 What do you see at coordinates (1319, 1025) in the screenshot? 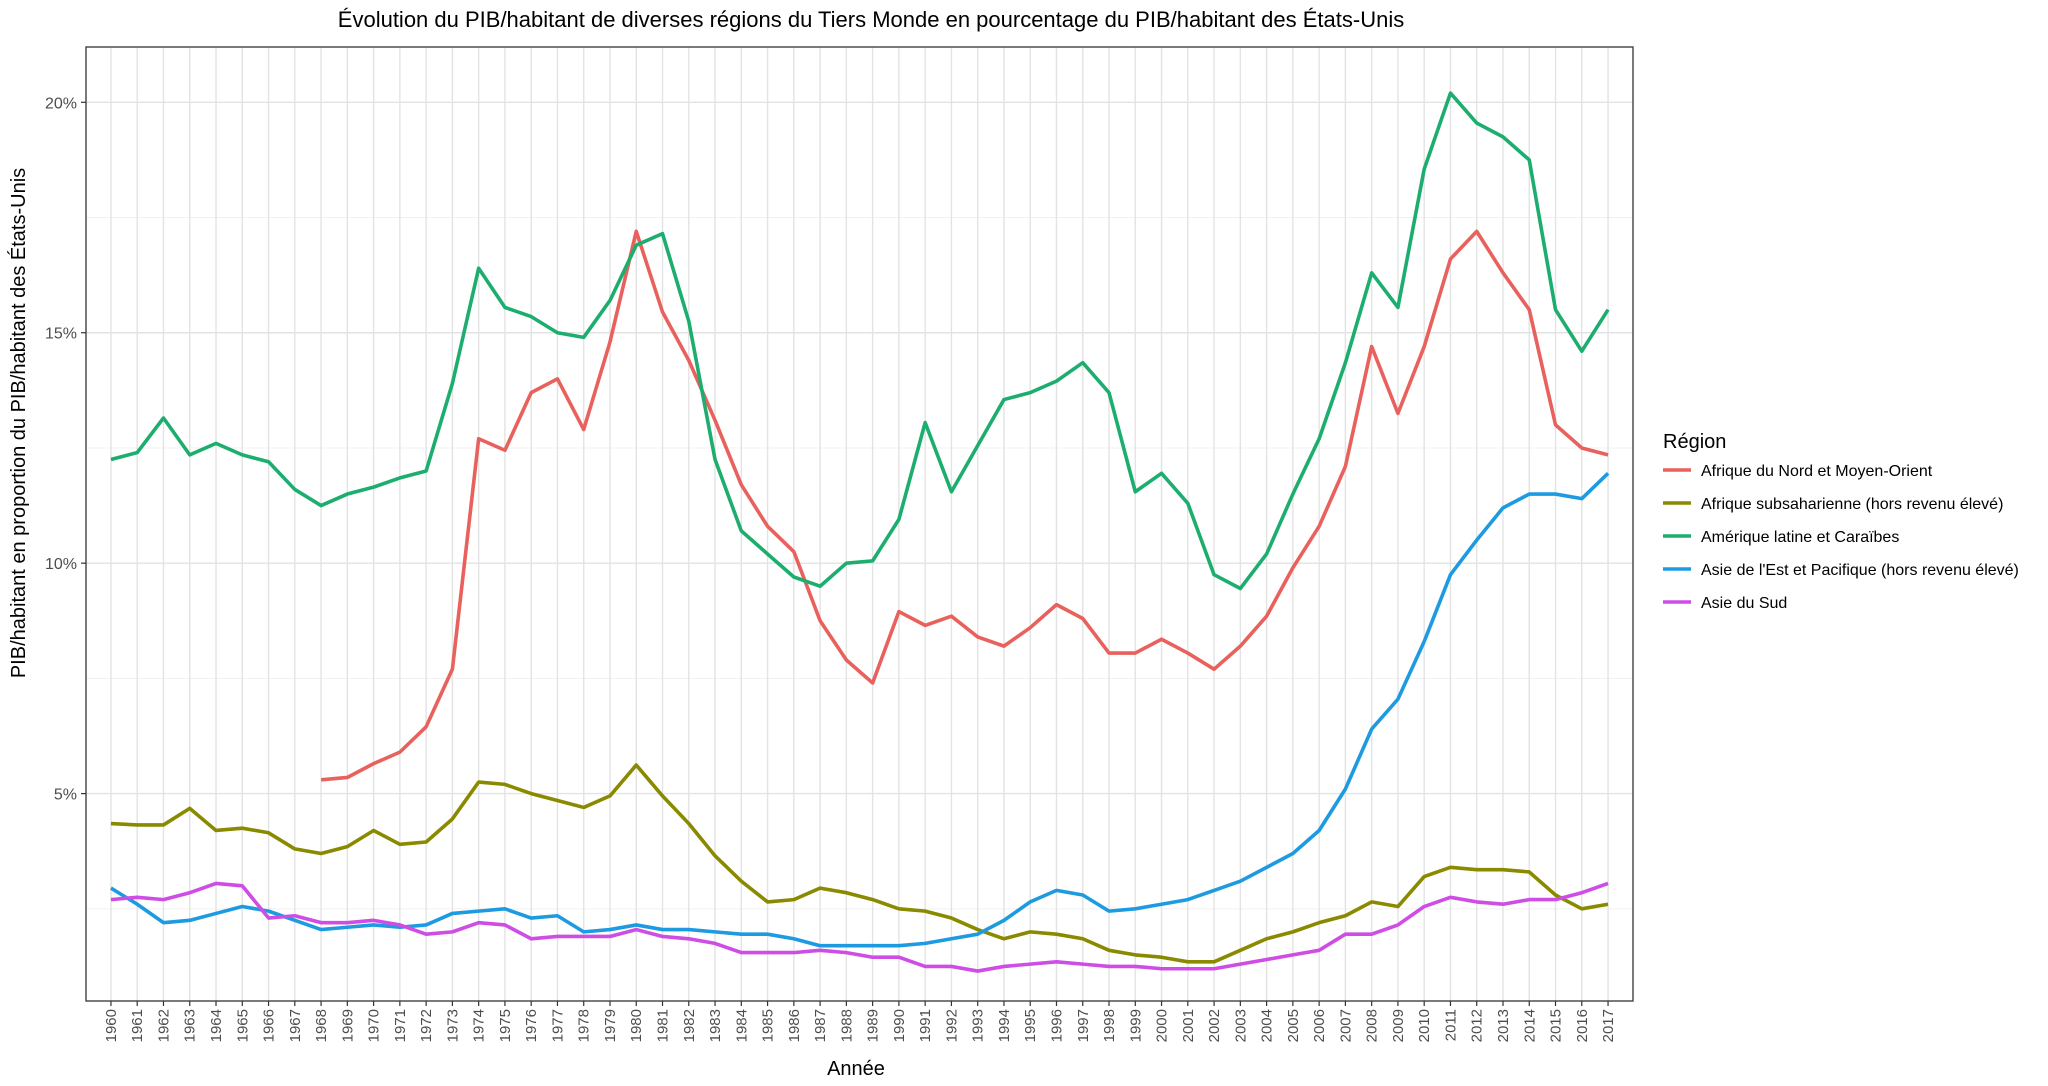
I see `x-tick-label: 2006` at bounding box center [1319, 1025].